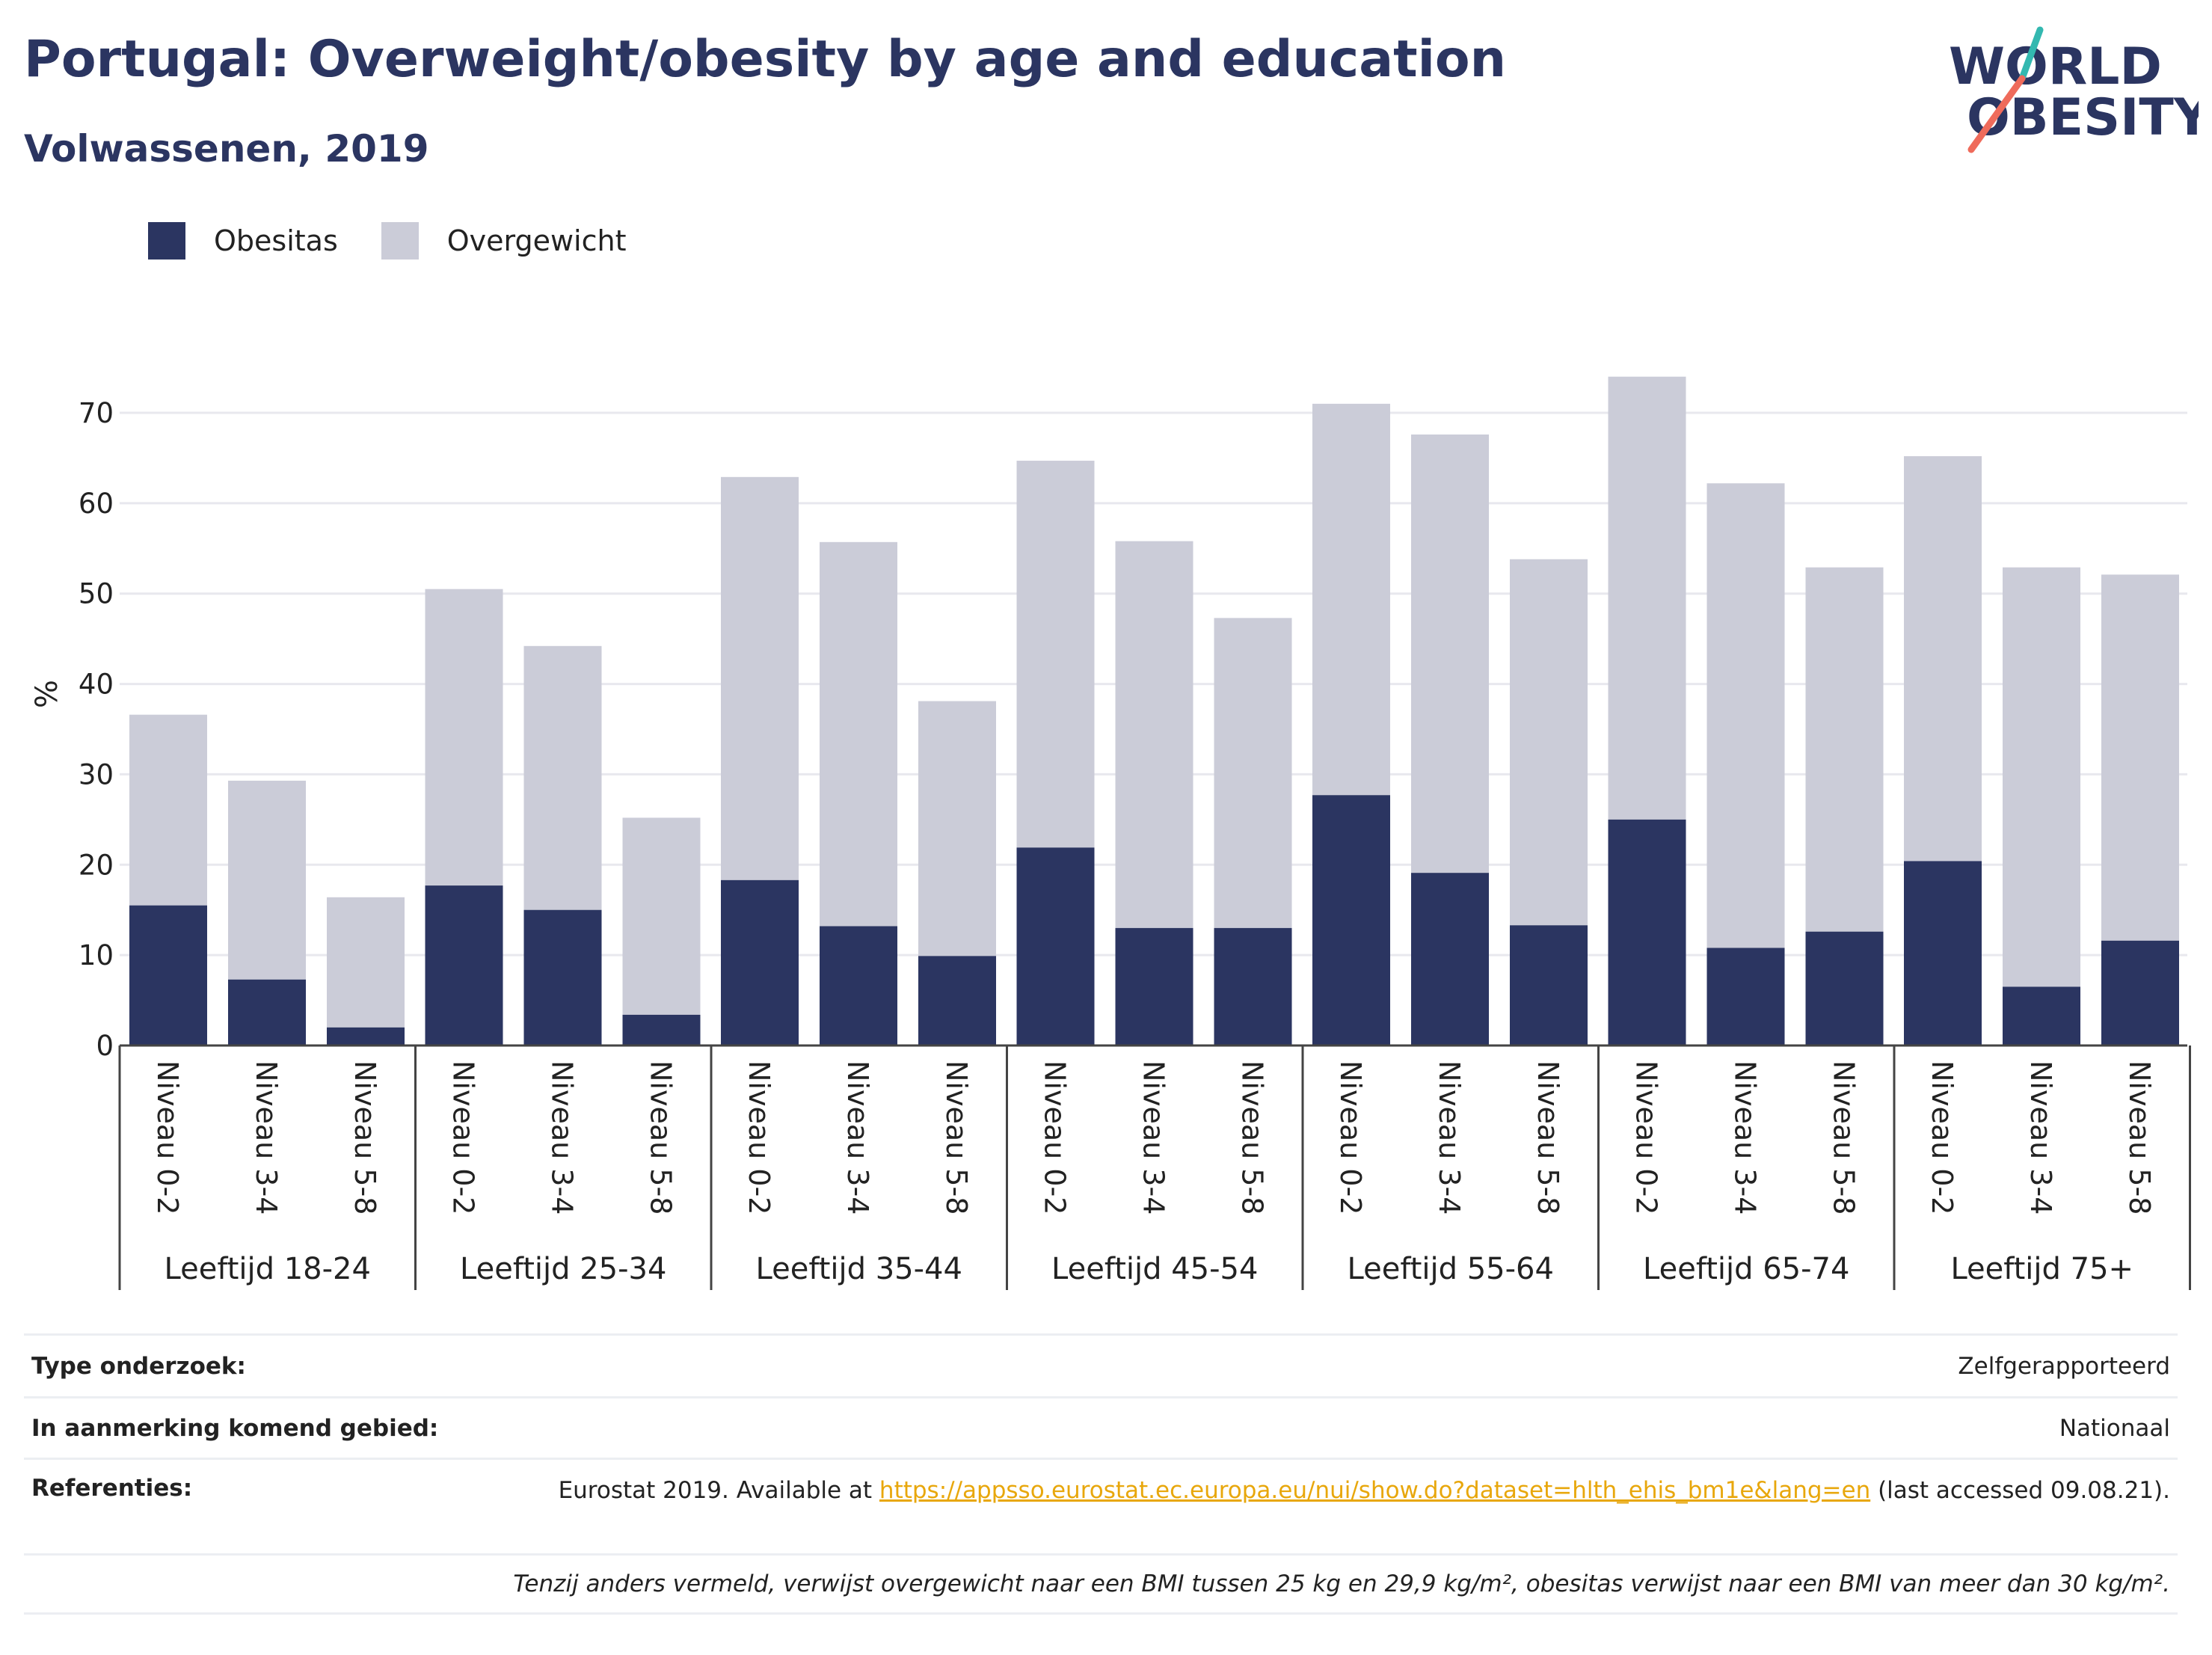 The width and height of the screenshot is (2212, 1655). Describe the element at coordinates (1746, 1269) in the screenshot. I see `group-label: Leeftijd 65-74` at that location.